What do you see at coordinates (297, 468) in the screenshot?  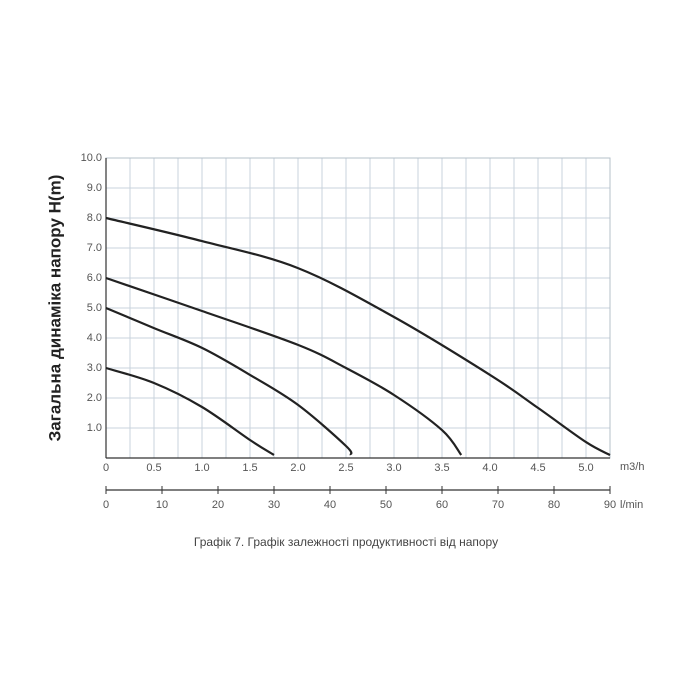 I see `x-tick-label: 2.0` at bounding box center [297, 468].